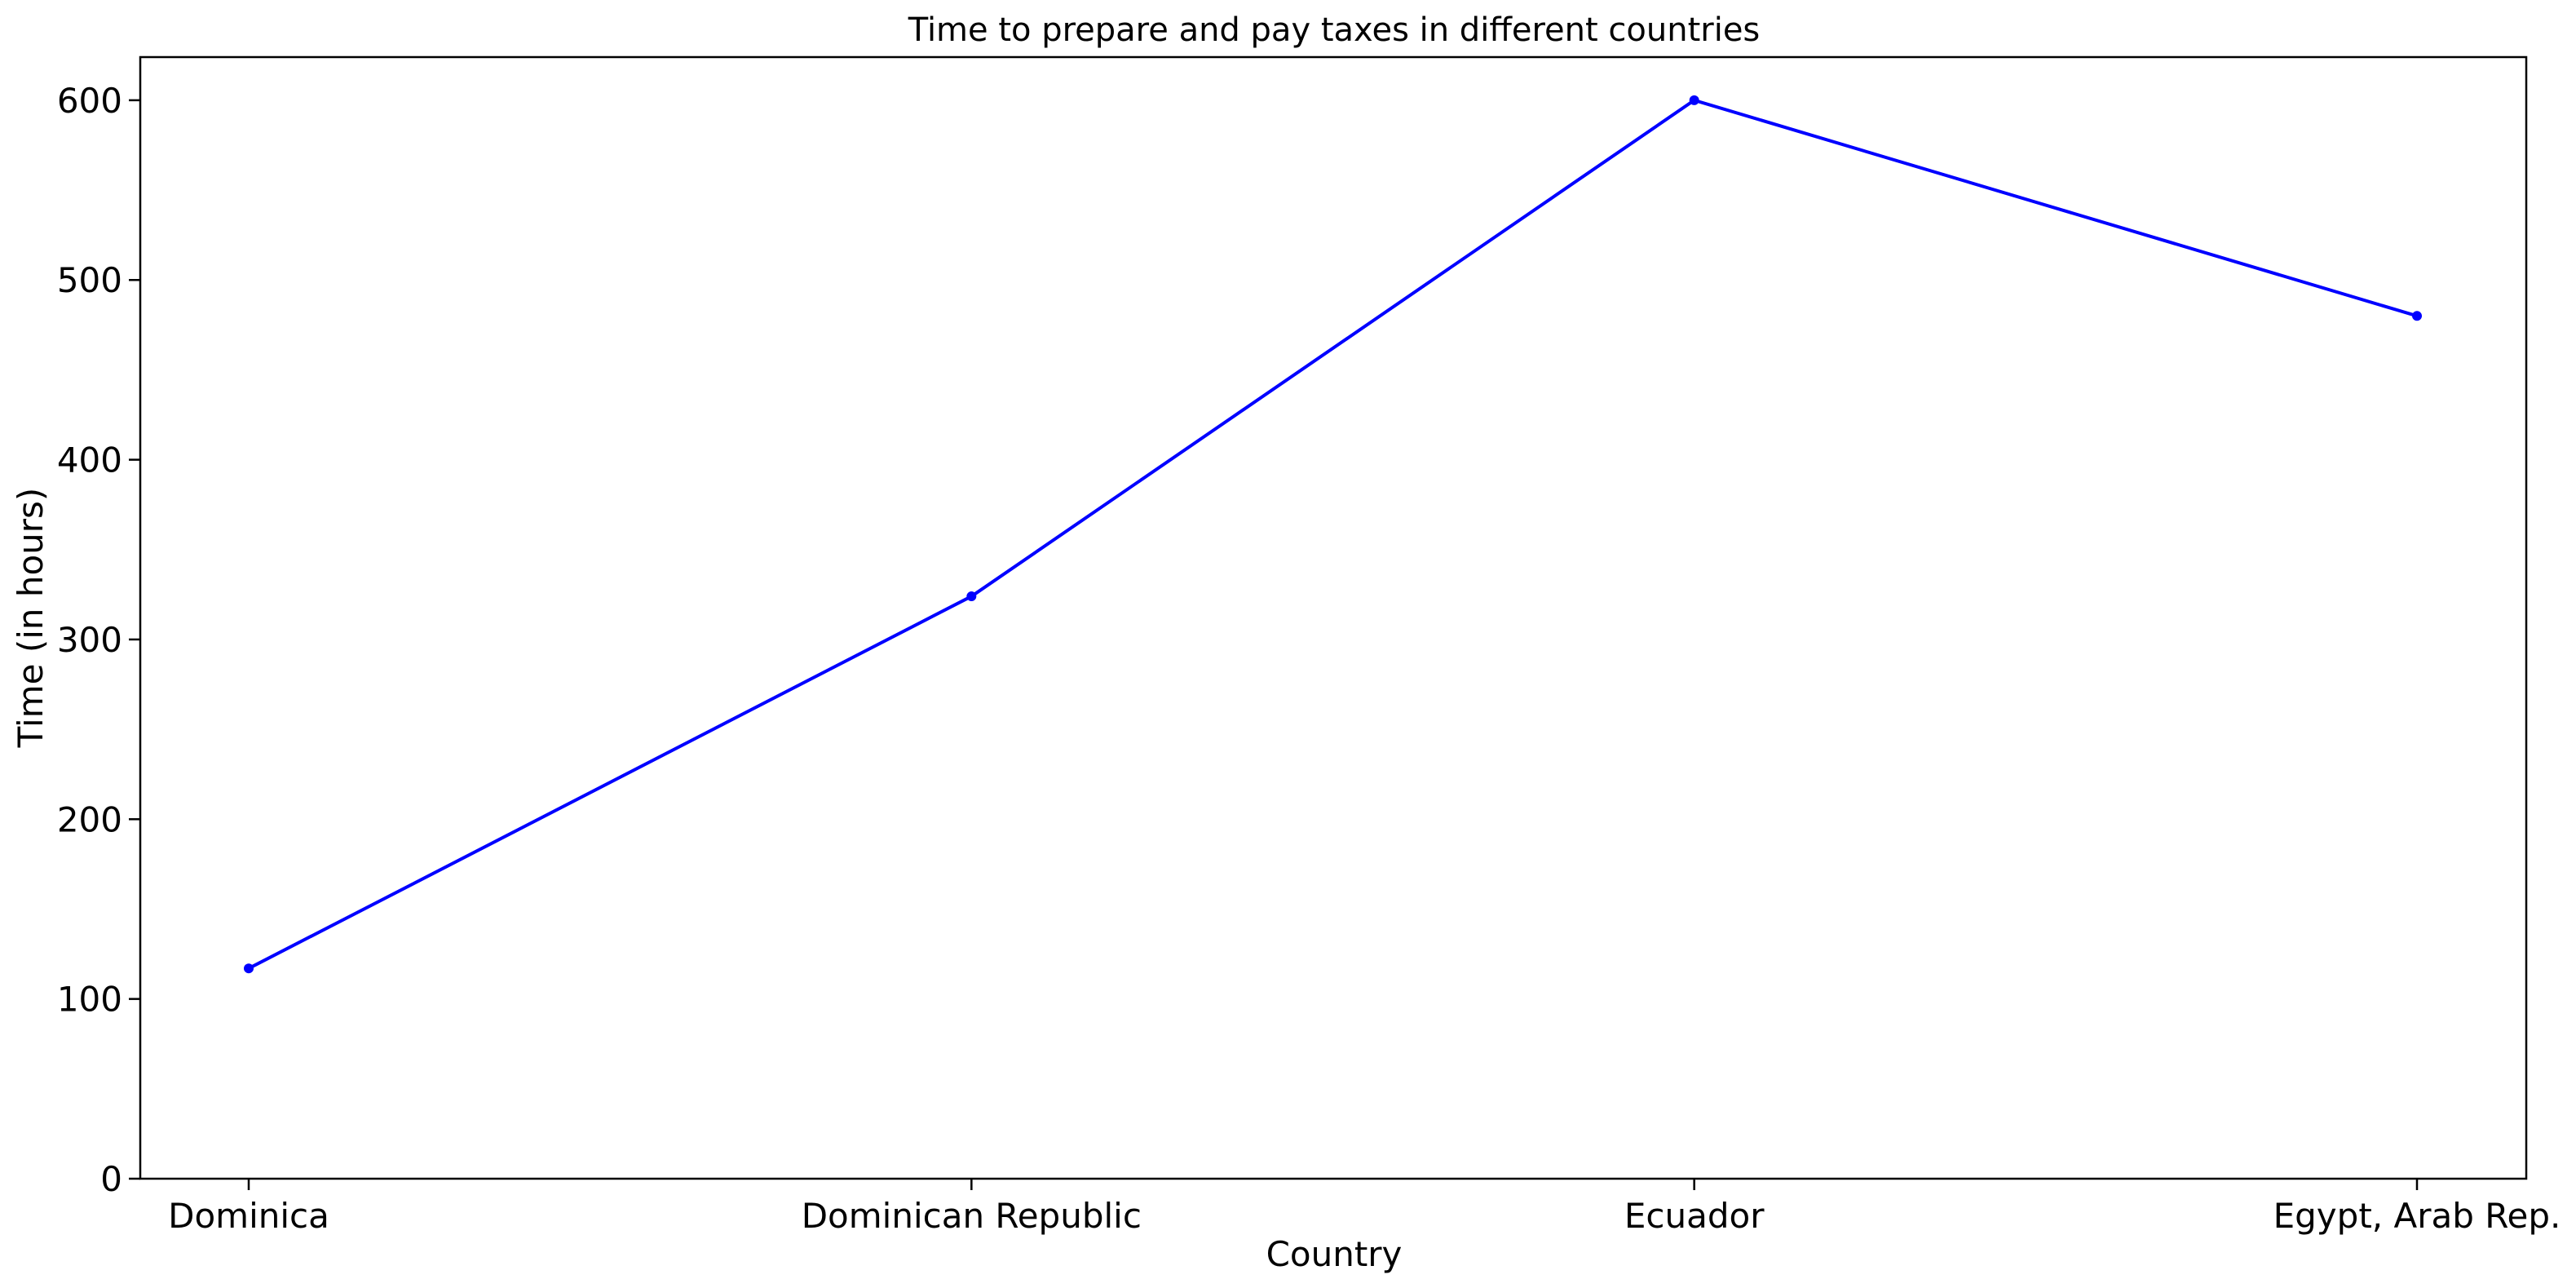 Image resolution: width=2576 pixels, height=1288 pixels. Describe the element at coordinates (111, 1179) in the screenshot. I see `y-tick-label: 0` at that location.